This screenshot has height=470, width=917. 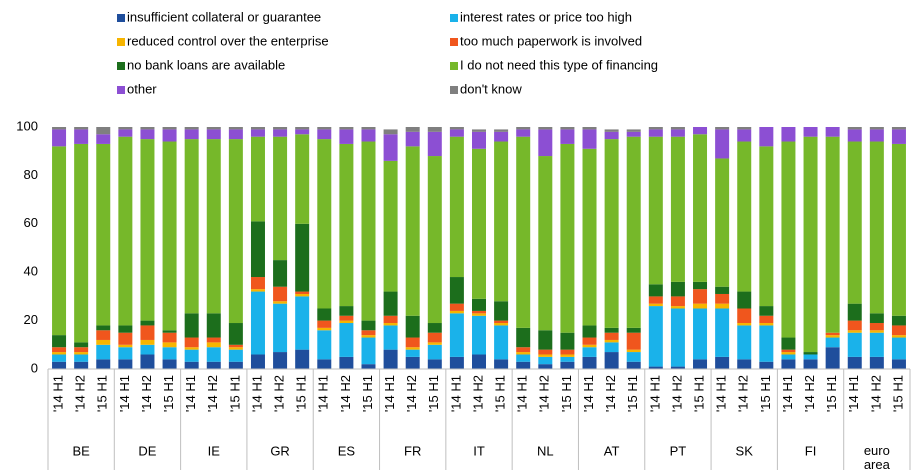 I want to click on group-label: ES, so click(x=347, y=450).